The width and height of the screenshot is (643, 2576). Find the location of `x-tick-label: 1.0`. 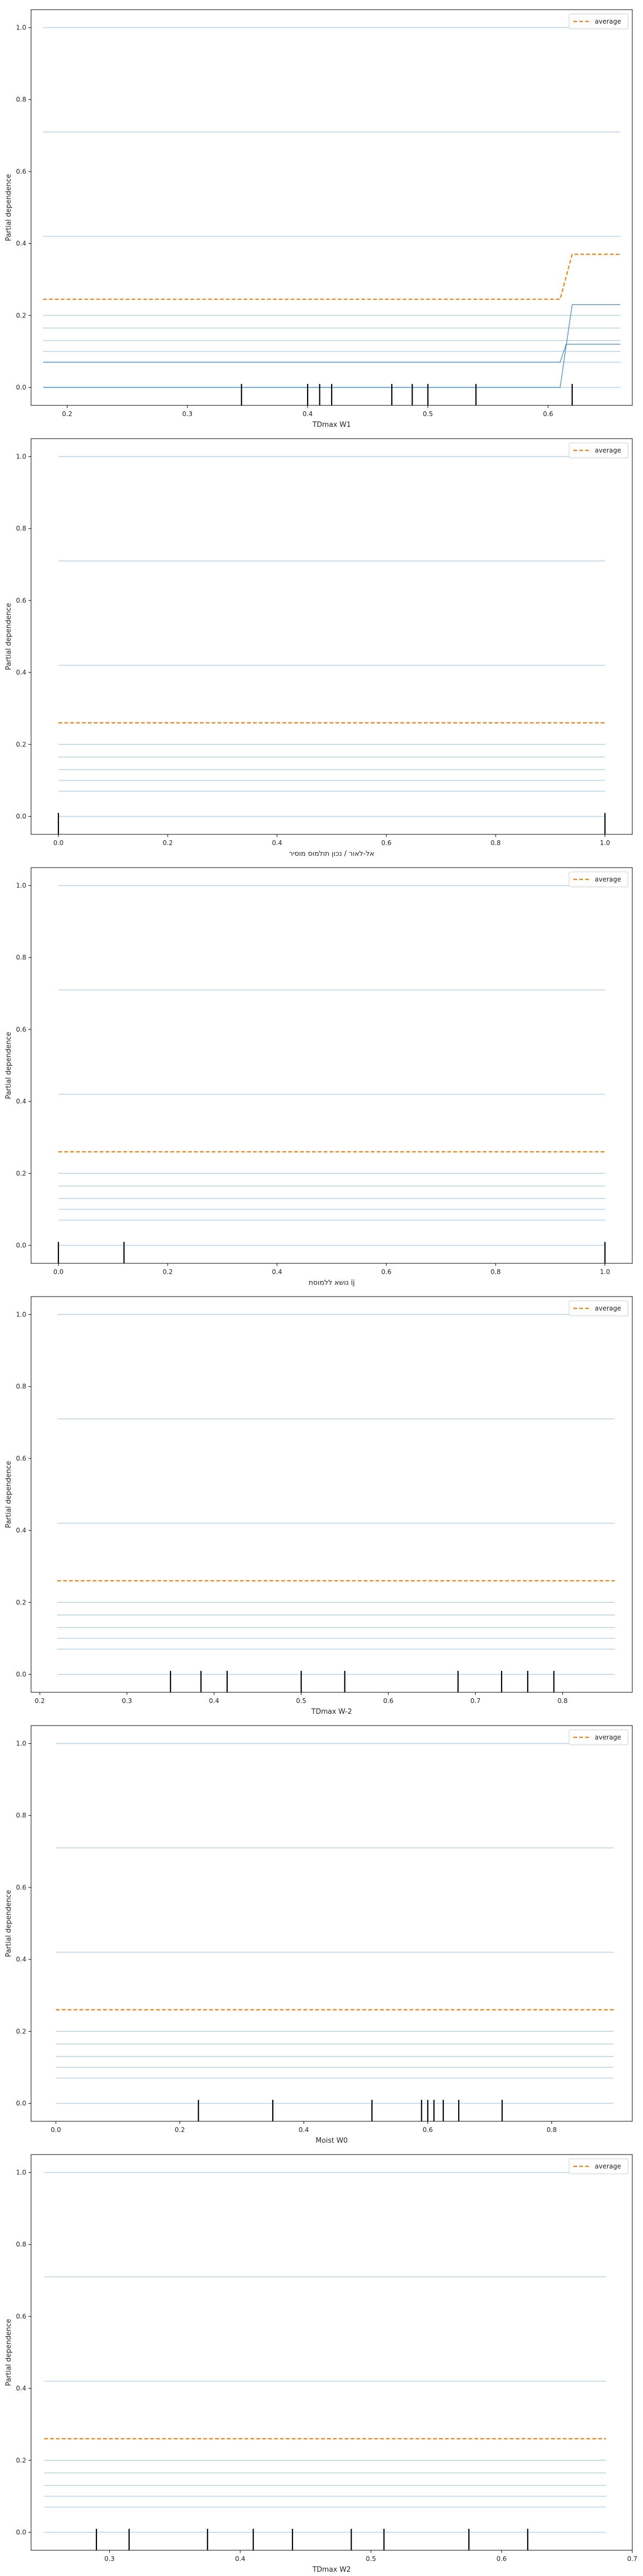

x-tick-label: 1.0 is located at coordinates (605, 1272).